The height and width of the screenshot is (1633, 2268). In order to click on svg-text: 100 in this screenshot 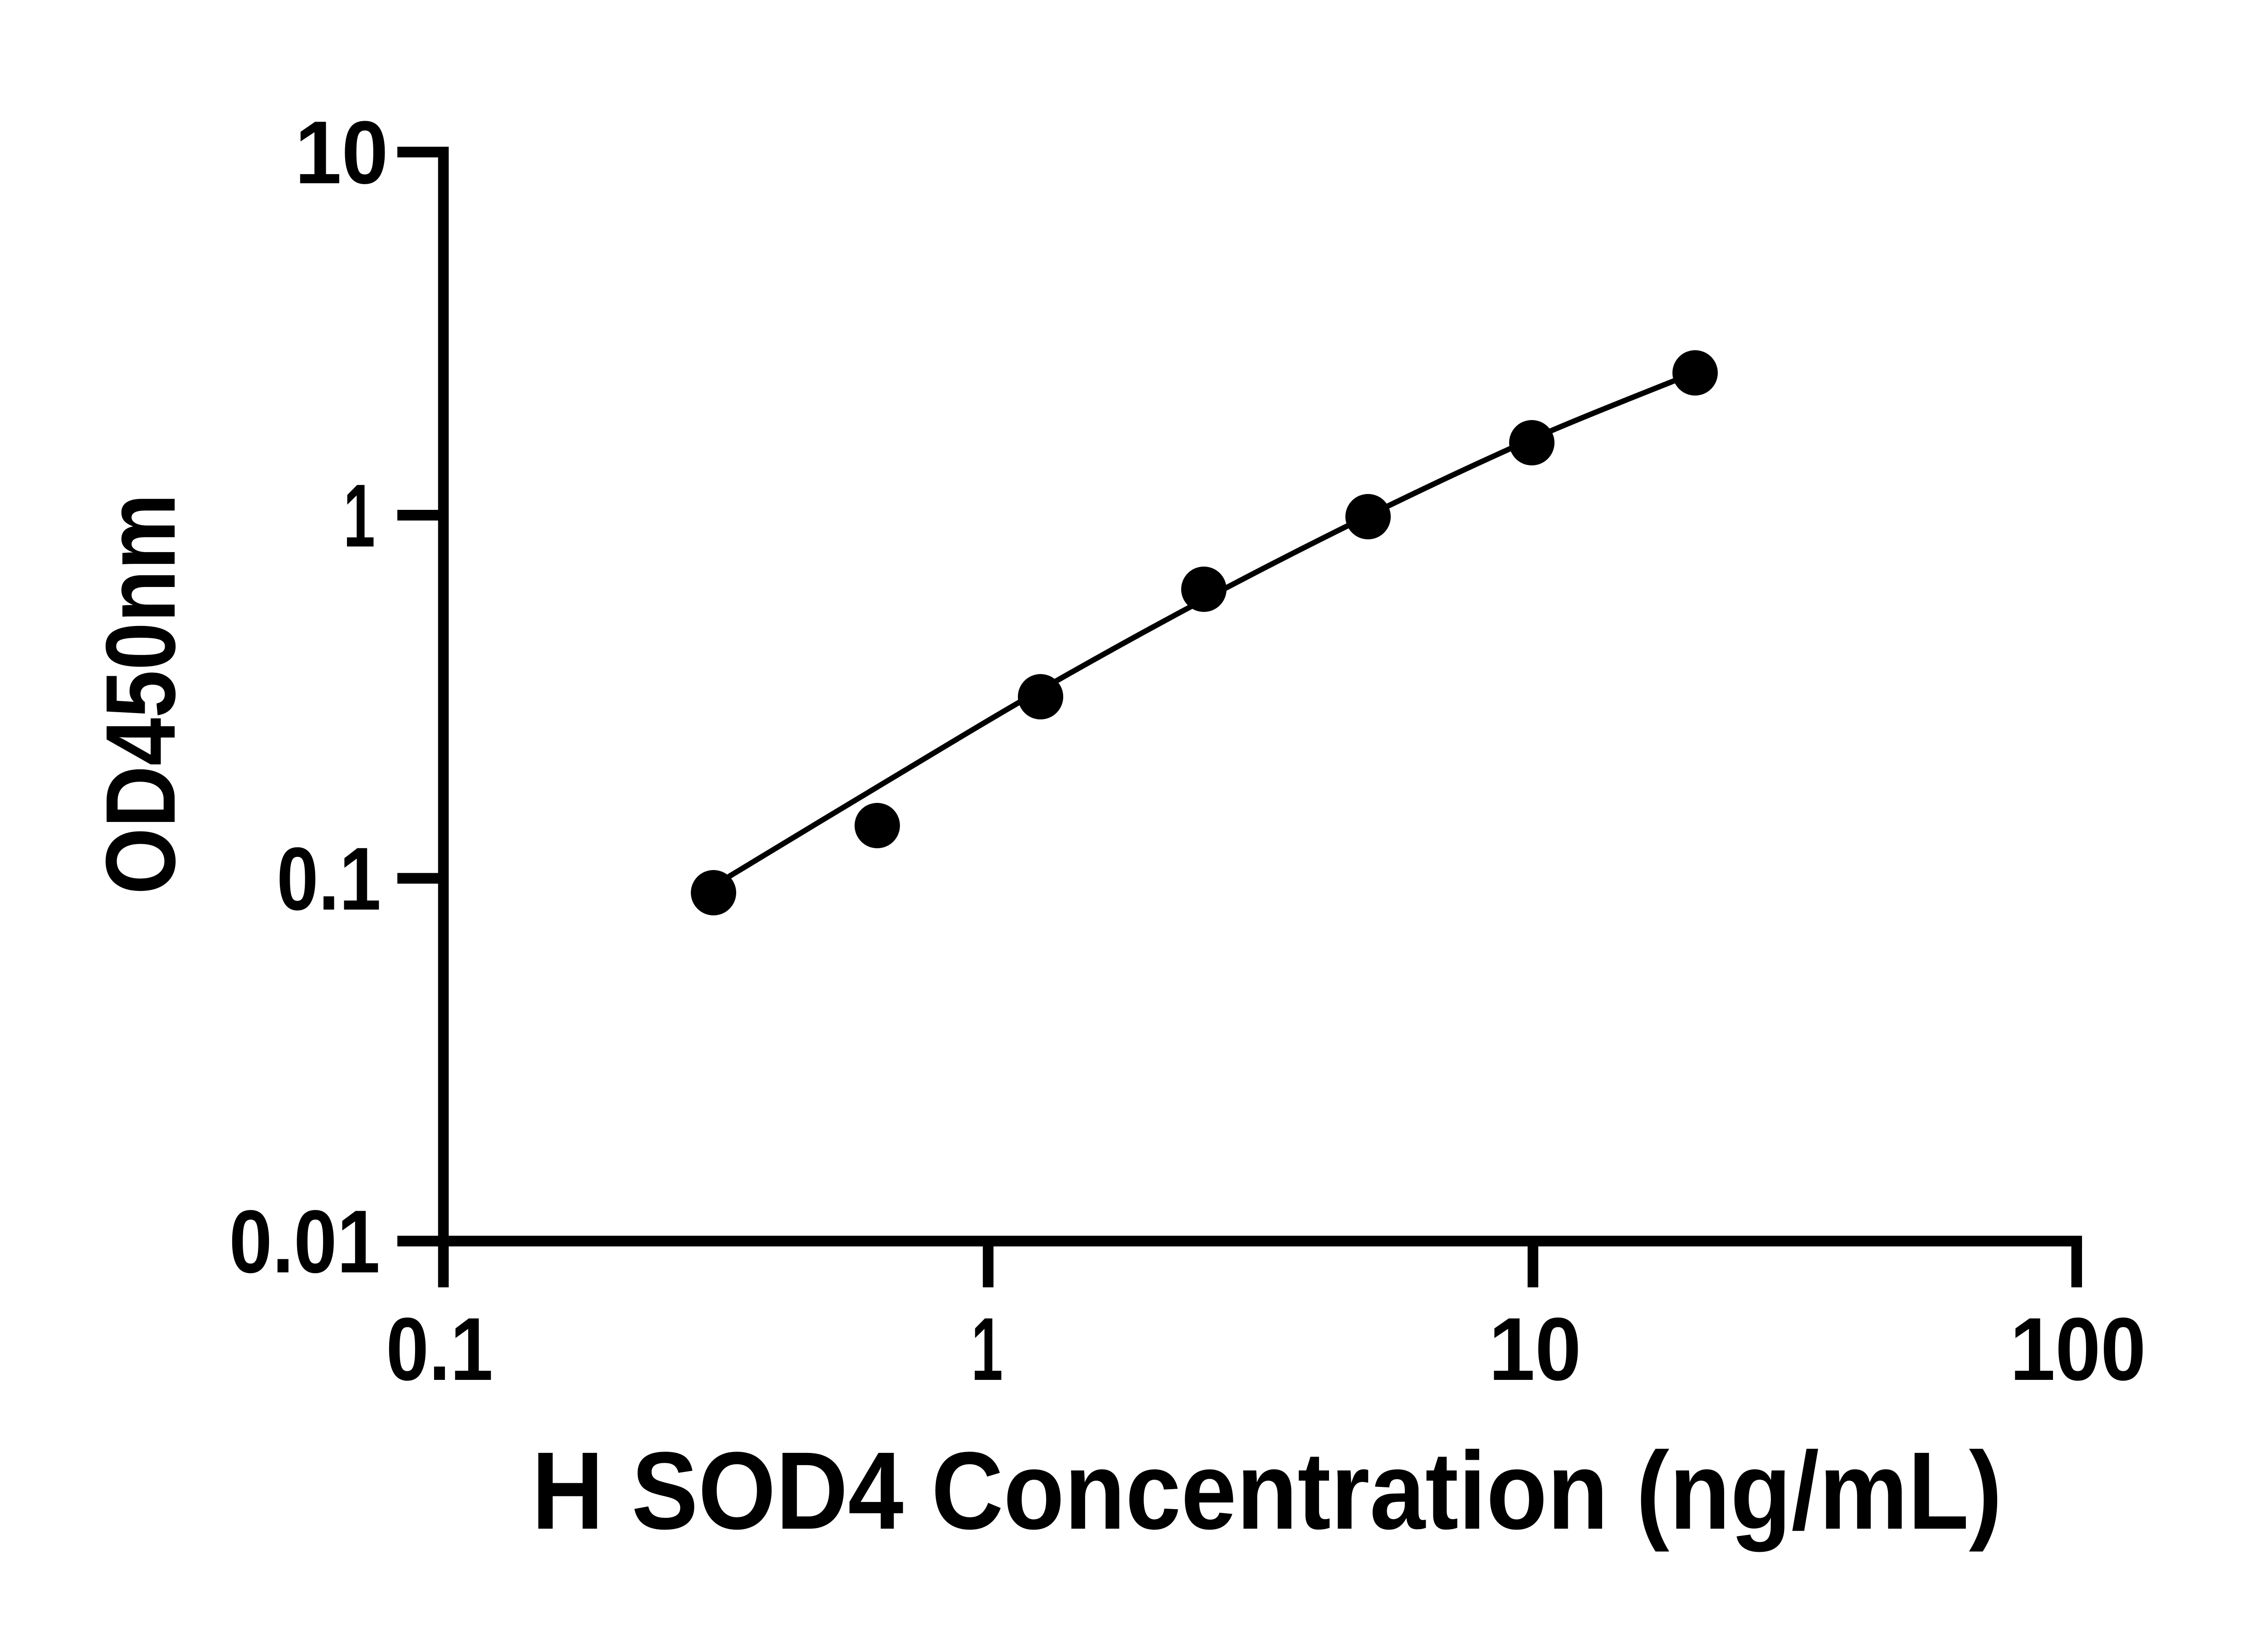, I will do `click(2078, 1349)`.